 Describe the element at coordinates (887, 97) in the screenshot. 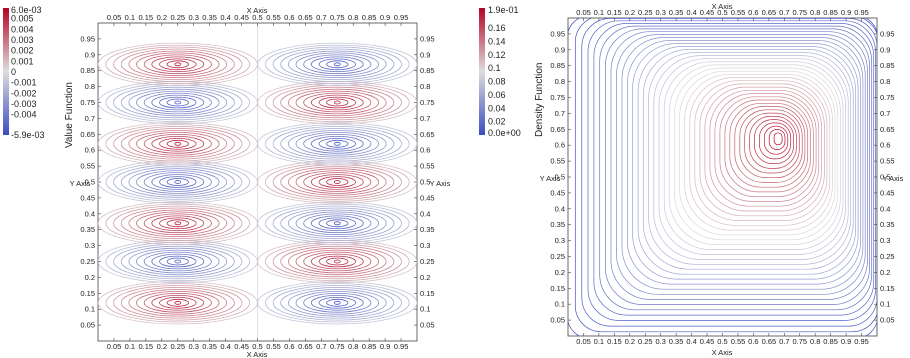

I see `density-plot-y-tick-label-right: 0.75` at that location.